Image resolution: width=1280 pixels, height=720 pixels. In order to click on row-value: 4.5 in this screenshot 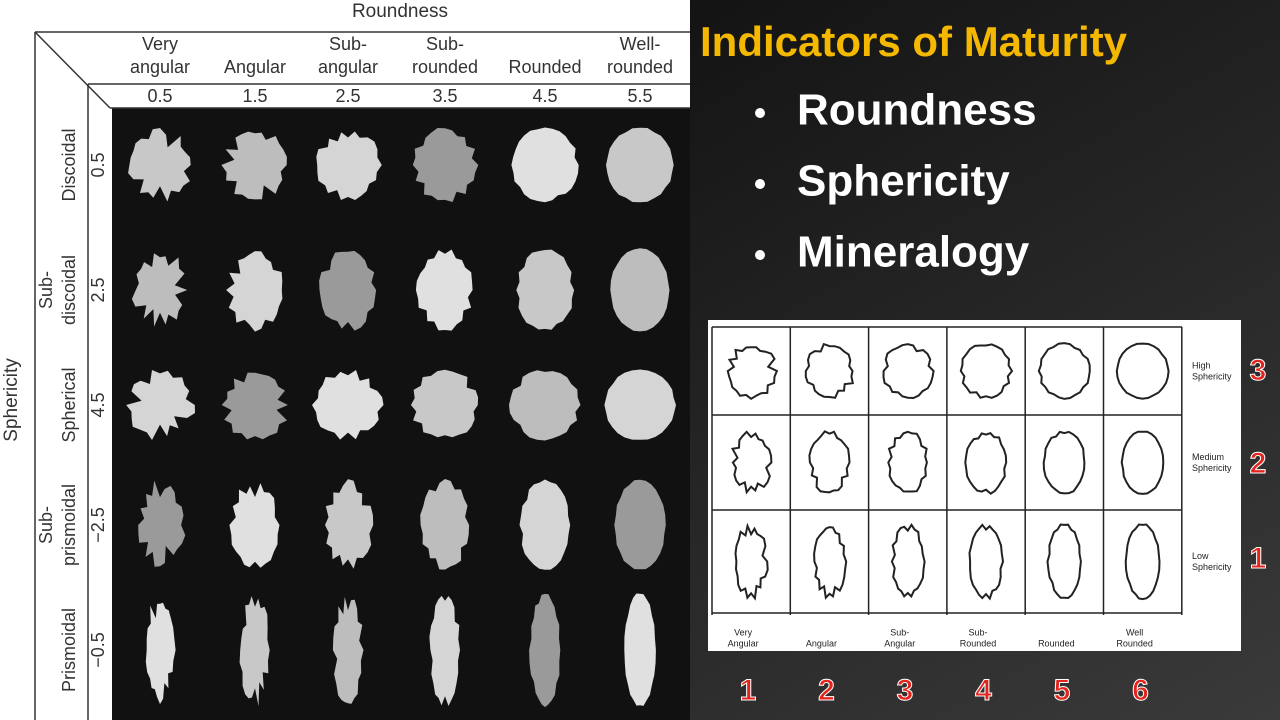, I will do `click(98, 404)`.